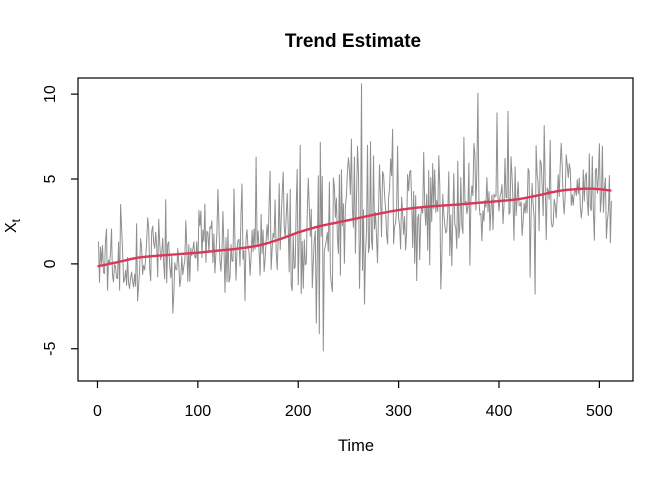 This screenshot has width=672, height=480. What do you see at coordinates (499, 411) in the screenshot?
I see `x-axis-tick-label: 400` at bounding box center [499, 411].